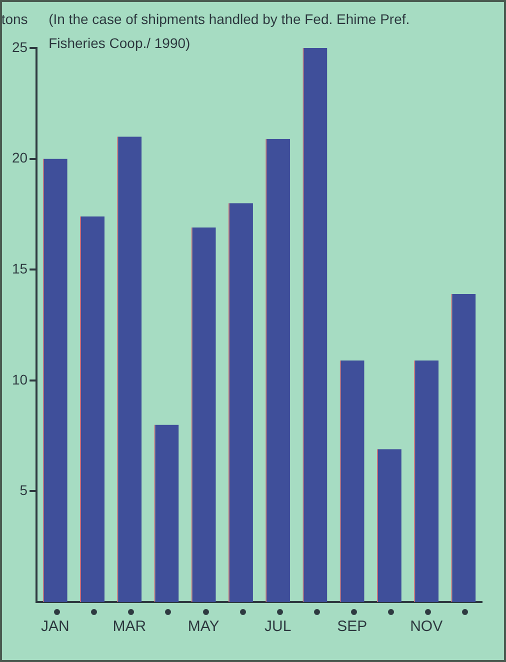 The width and height of the screenshot is (506, 662). I want to click on y-tick-label: 25, so click(20, 46).